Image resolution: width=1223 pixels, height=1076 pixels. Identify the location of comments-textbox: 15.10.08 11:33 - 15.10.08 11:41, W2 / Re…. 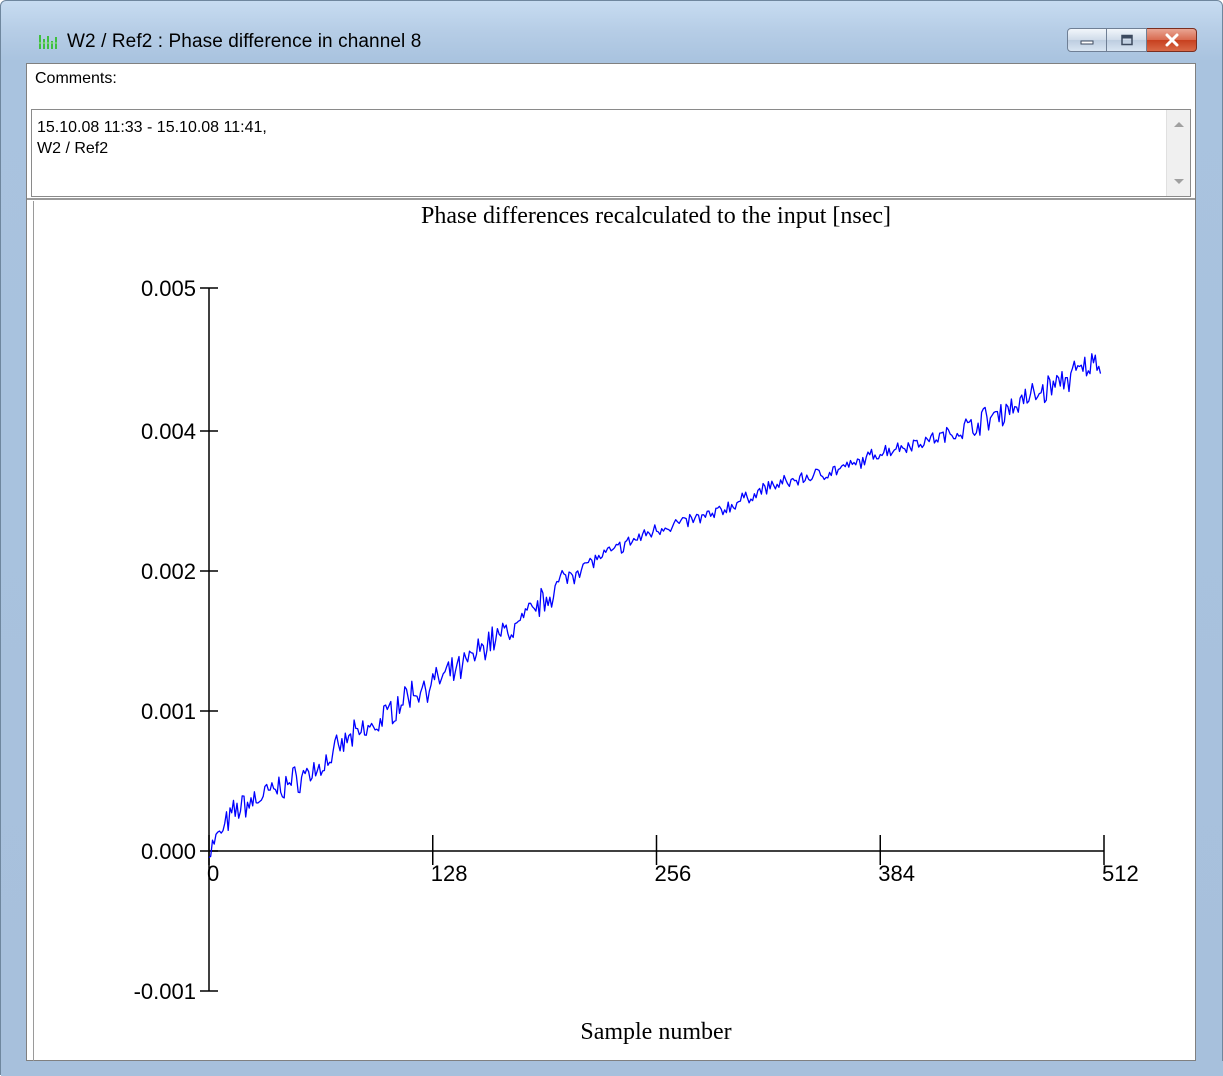
(611, 153).